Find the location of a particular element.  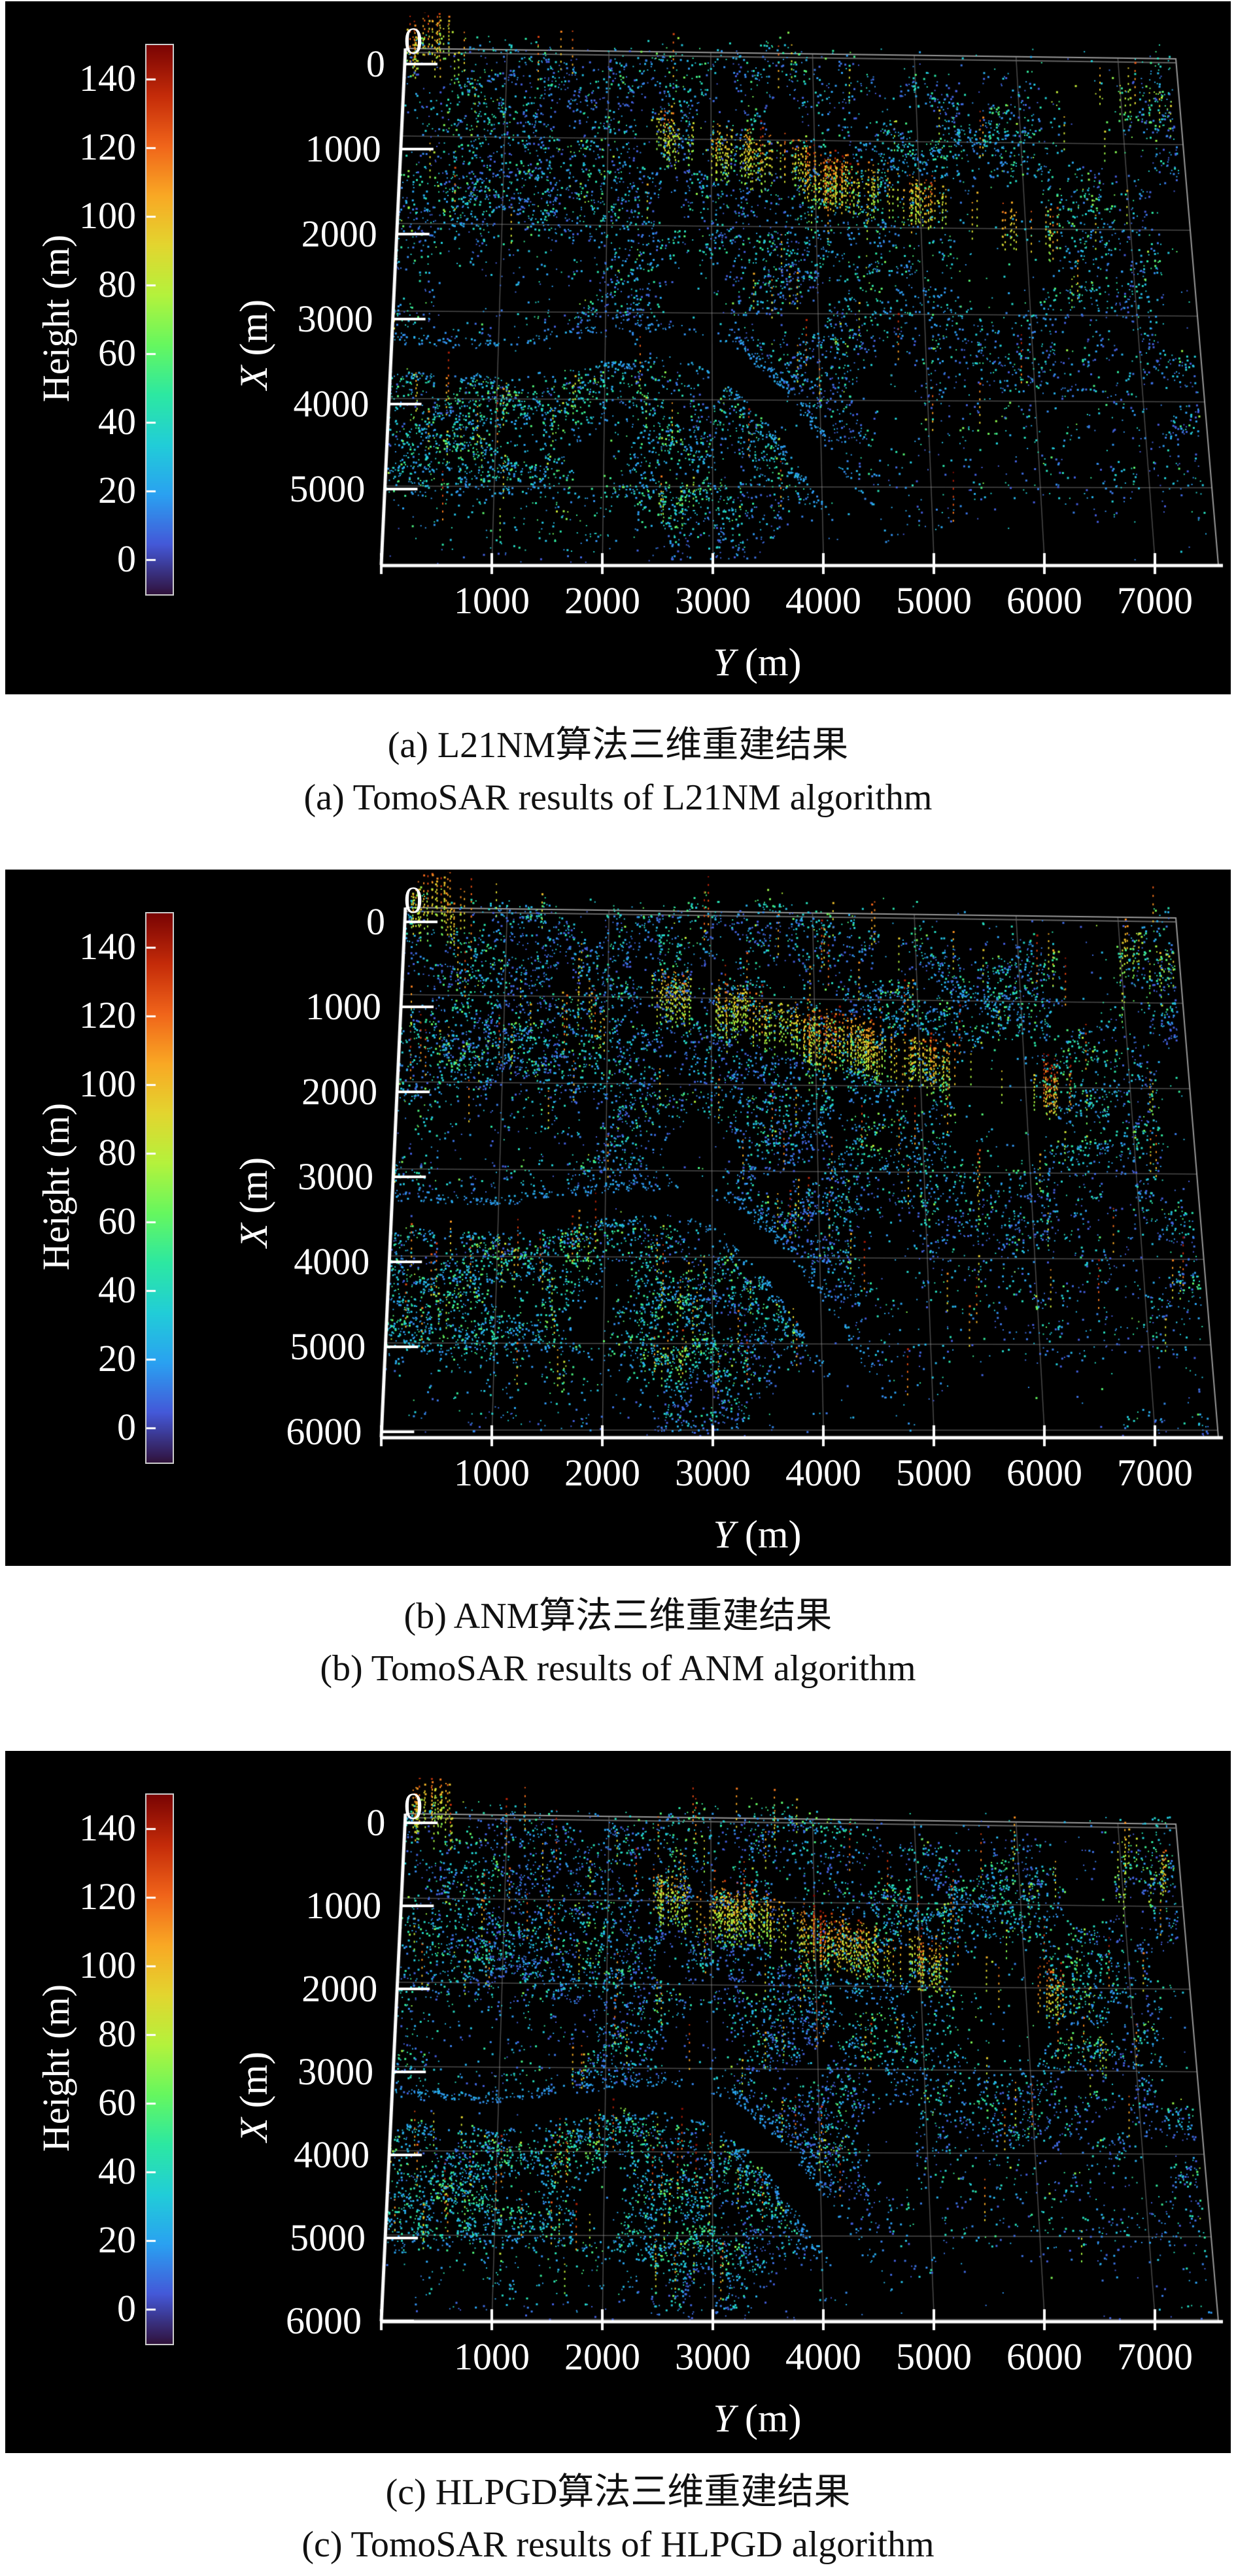

caption-a-english: (a) TomoSAR results of L21NM algorithm is located at coordinates (618, 797).